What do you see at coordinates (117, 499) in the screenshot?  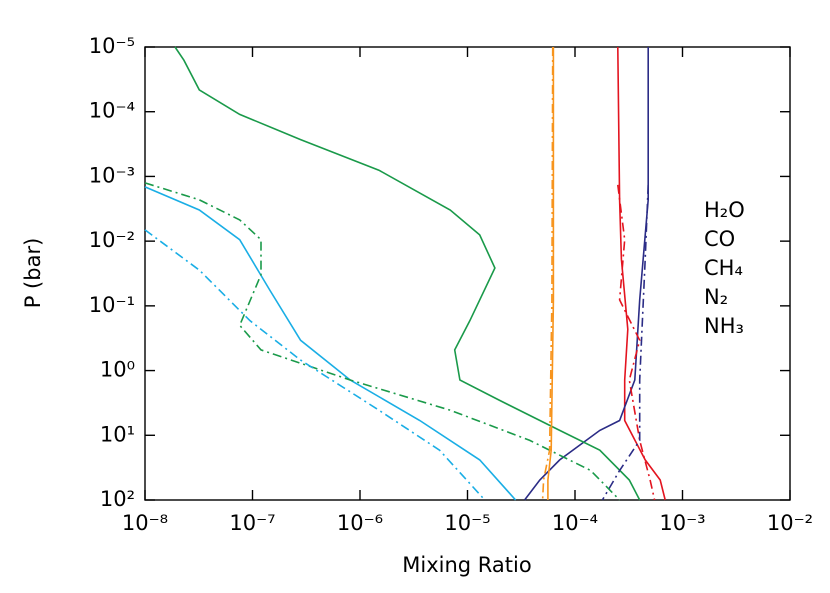 I see `y-tick-label: 10²` at bounding box center [117, 499].